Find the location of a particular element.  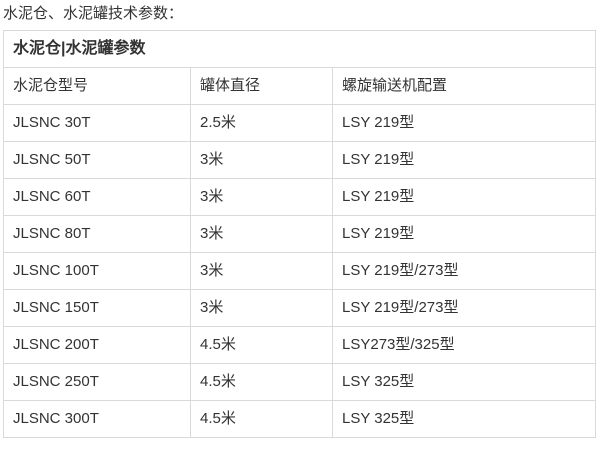

table-cell: JLSNC 80T is located at coordinates (97, 234).